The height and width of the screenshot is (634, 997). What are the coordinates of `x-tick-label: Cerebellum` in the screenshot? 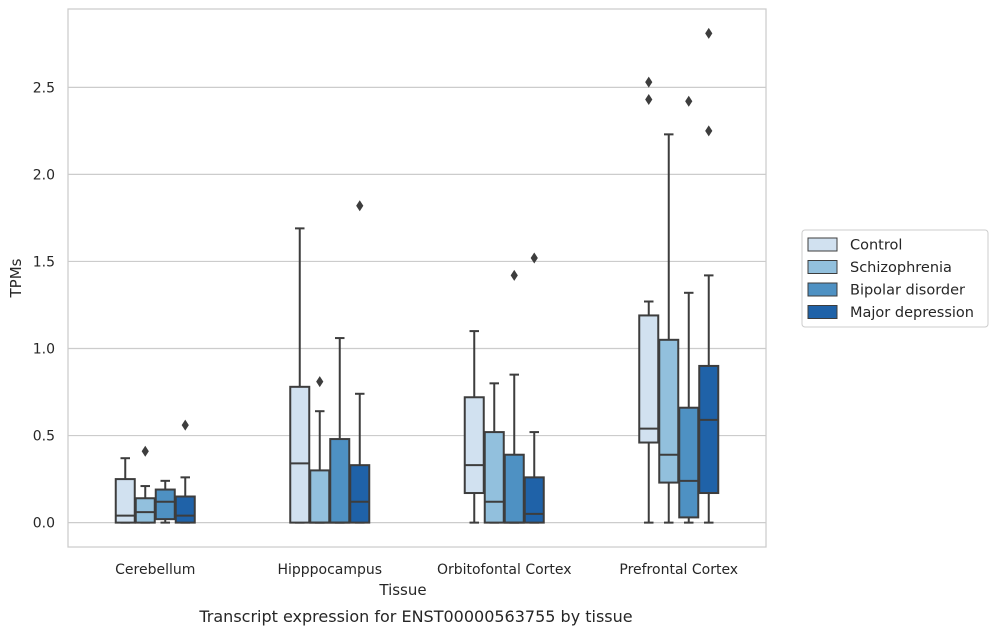 It's located at (155, 570).